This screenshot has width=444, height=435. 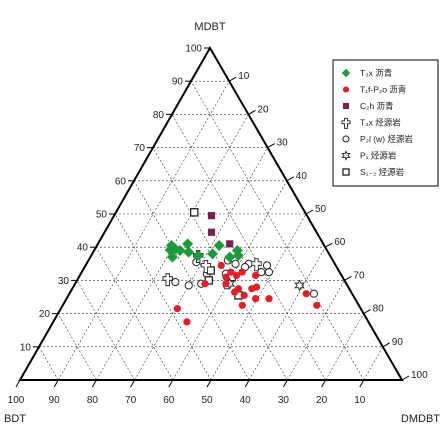 What do you see at coordinates (382, 172) in the screenshot?
I see `legend-label-6: S₁₋₂ 烃源岩` at bounding box center [382, 172].